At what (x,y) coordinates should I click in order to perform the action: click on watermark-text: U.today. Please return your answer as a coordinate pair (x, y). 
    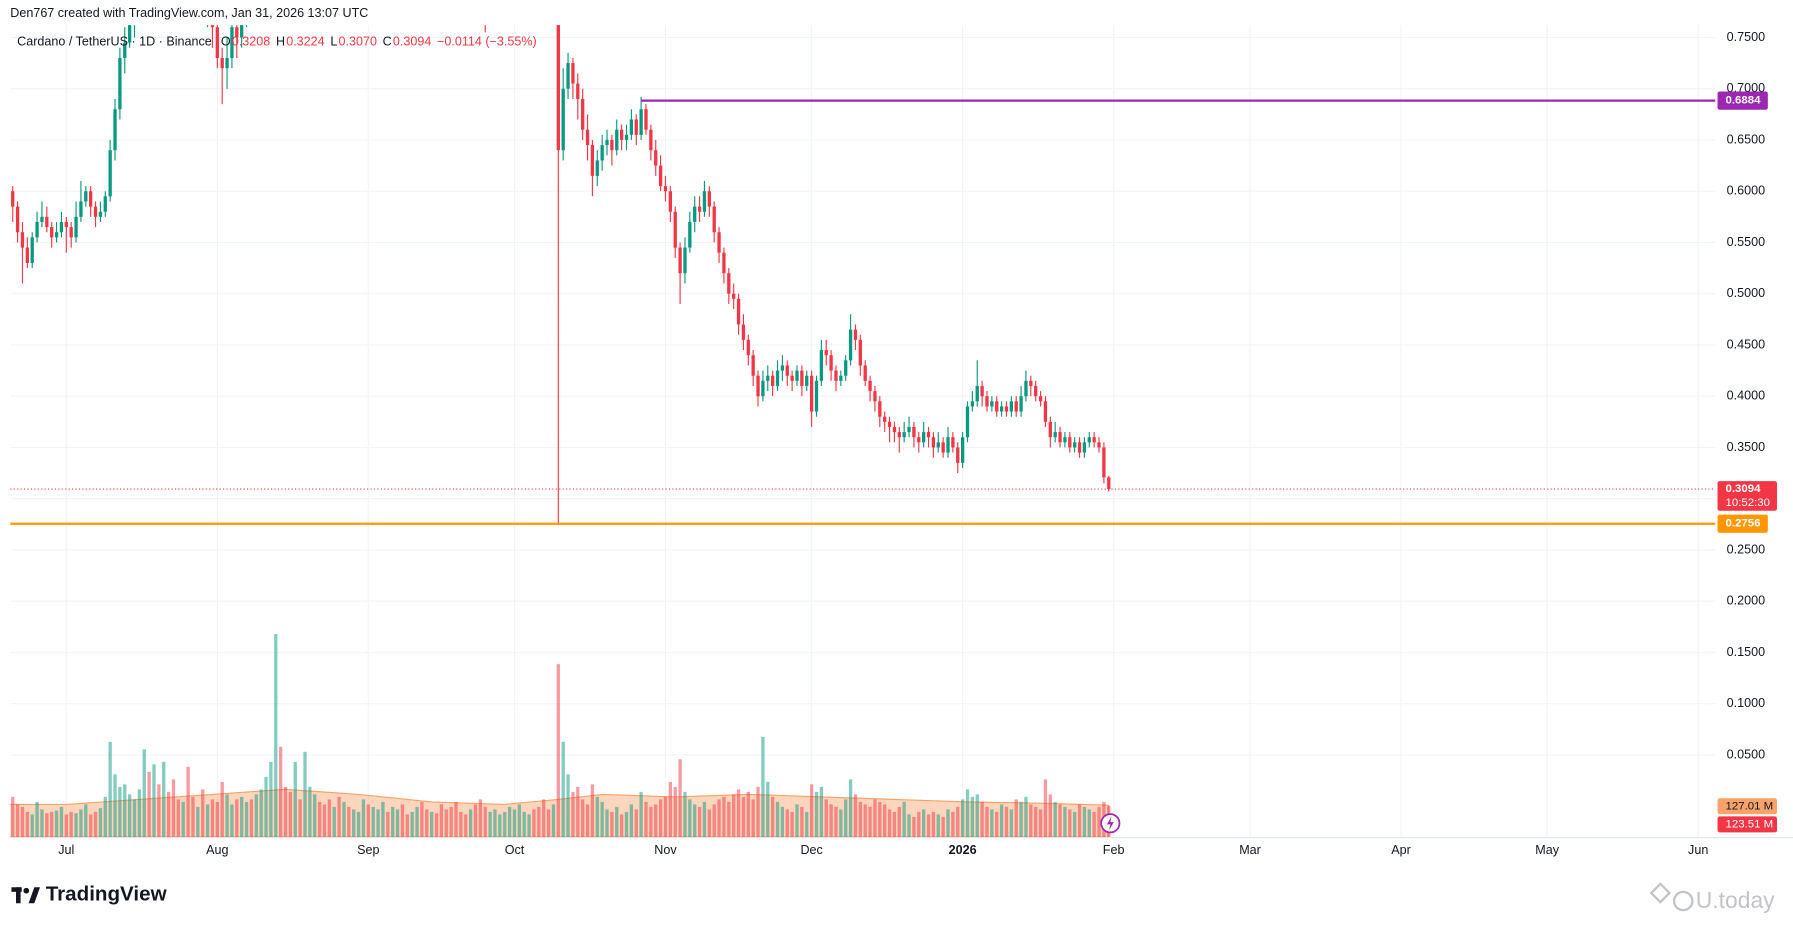
    Looking at the image, I should click on (1735, 900).